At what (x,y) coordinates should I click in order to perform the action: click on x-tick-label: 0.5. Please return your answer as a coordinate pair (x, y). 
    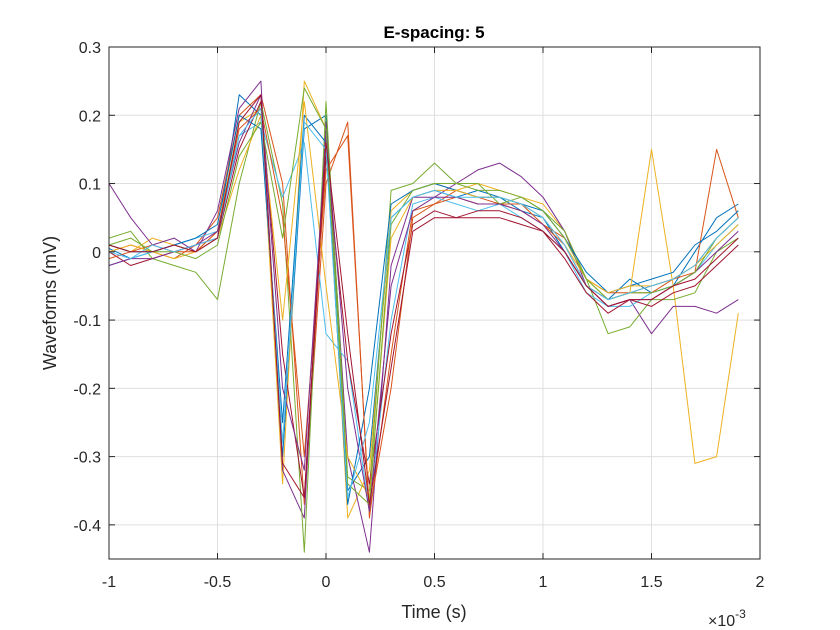
    Looking at the image, I should click on (434, 582).